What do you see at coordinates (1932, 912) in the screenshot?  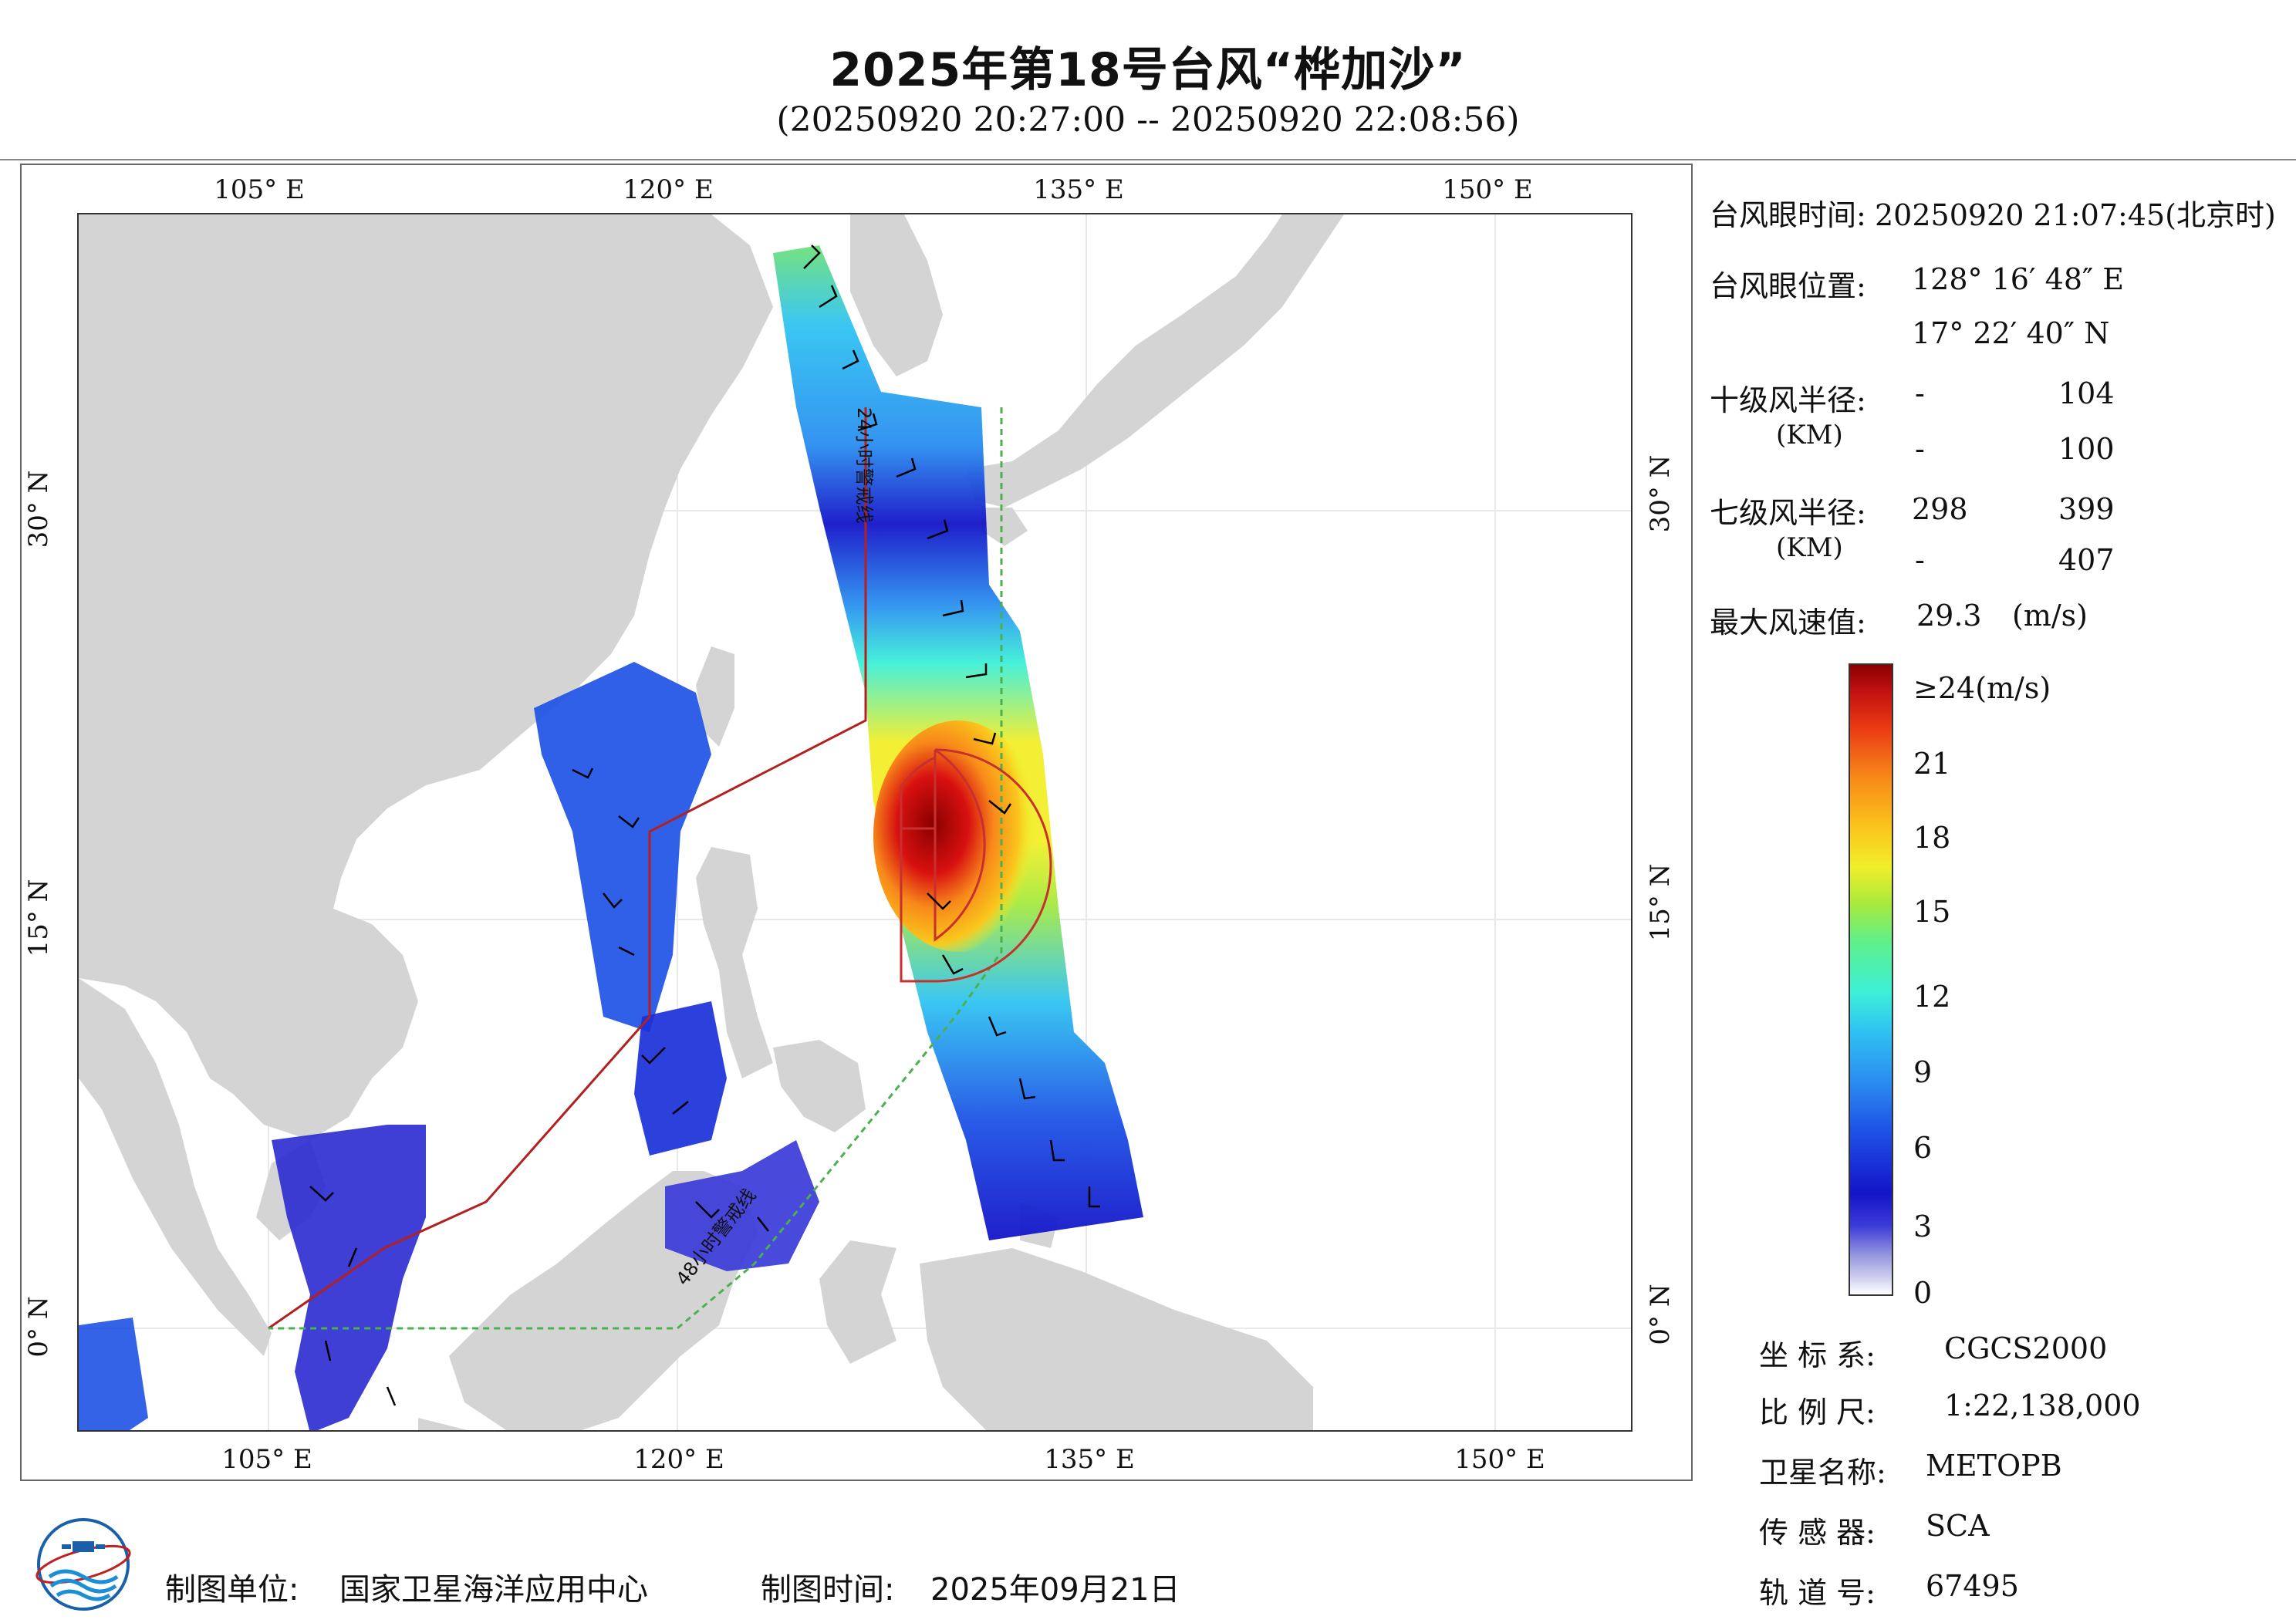 I see `colorbar-label: 15` at bounding box center [1932, 912].